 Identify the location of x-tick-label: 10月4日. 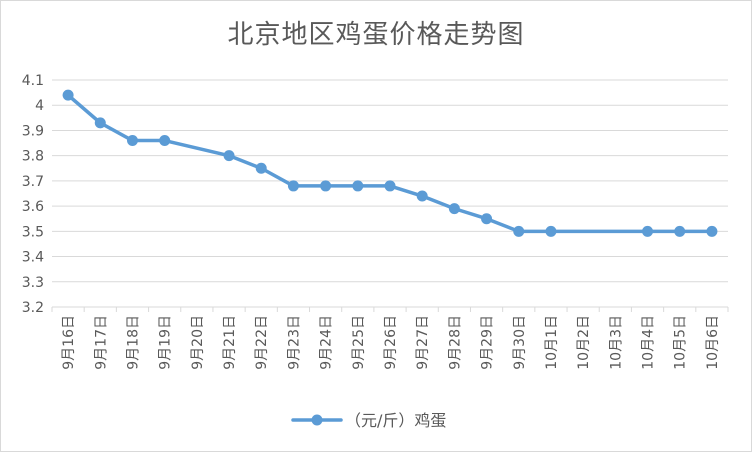
(649, 342).